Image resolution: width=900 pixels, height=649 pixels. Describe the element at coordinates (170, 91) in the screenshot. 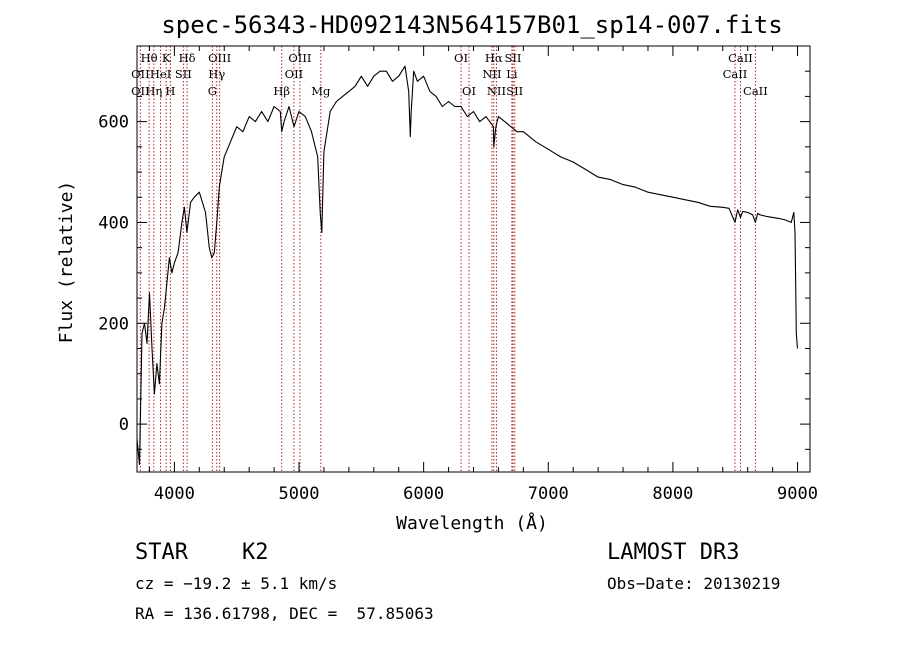

I see `line-label: H` at that location.